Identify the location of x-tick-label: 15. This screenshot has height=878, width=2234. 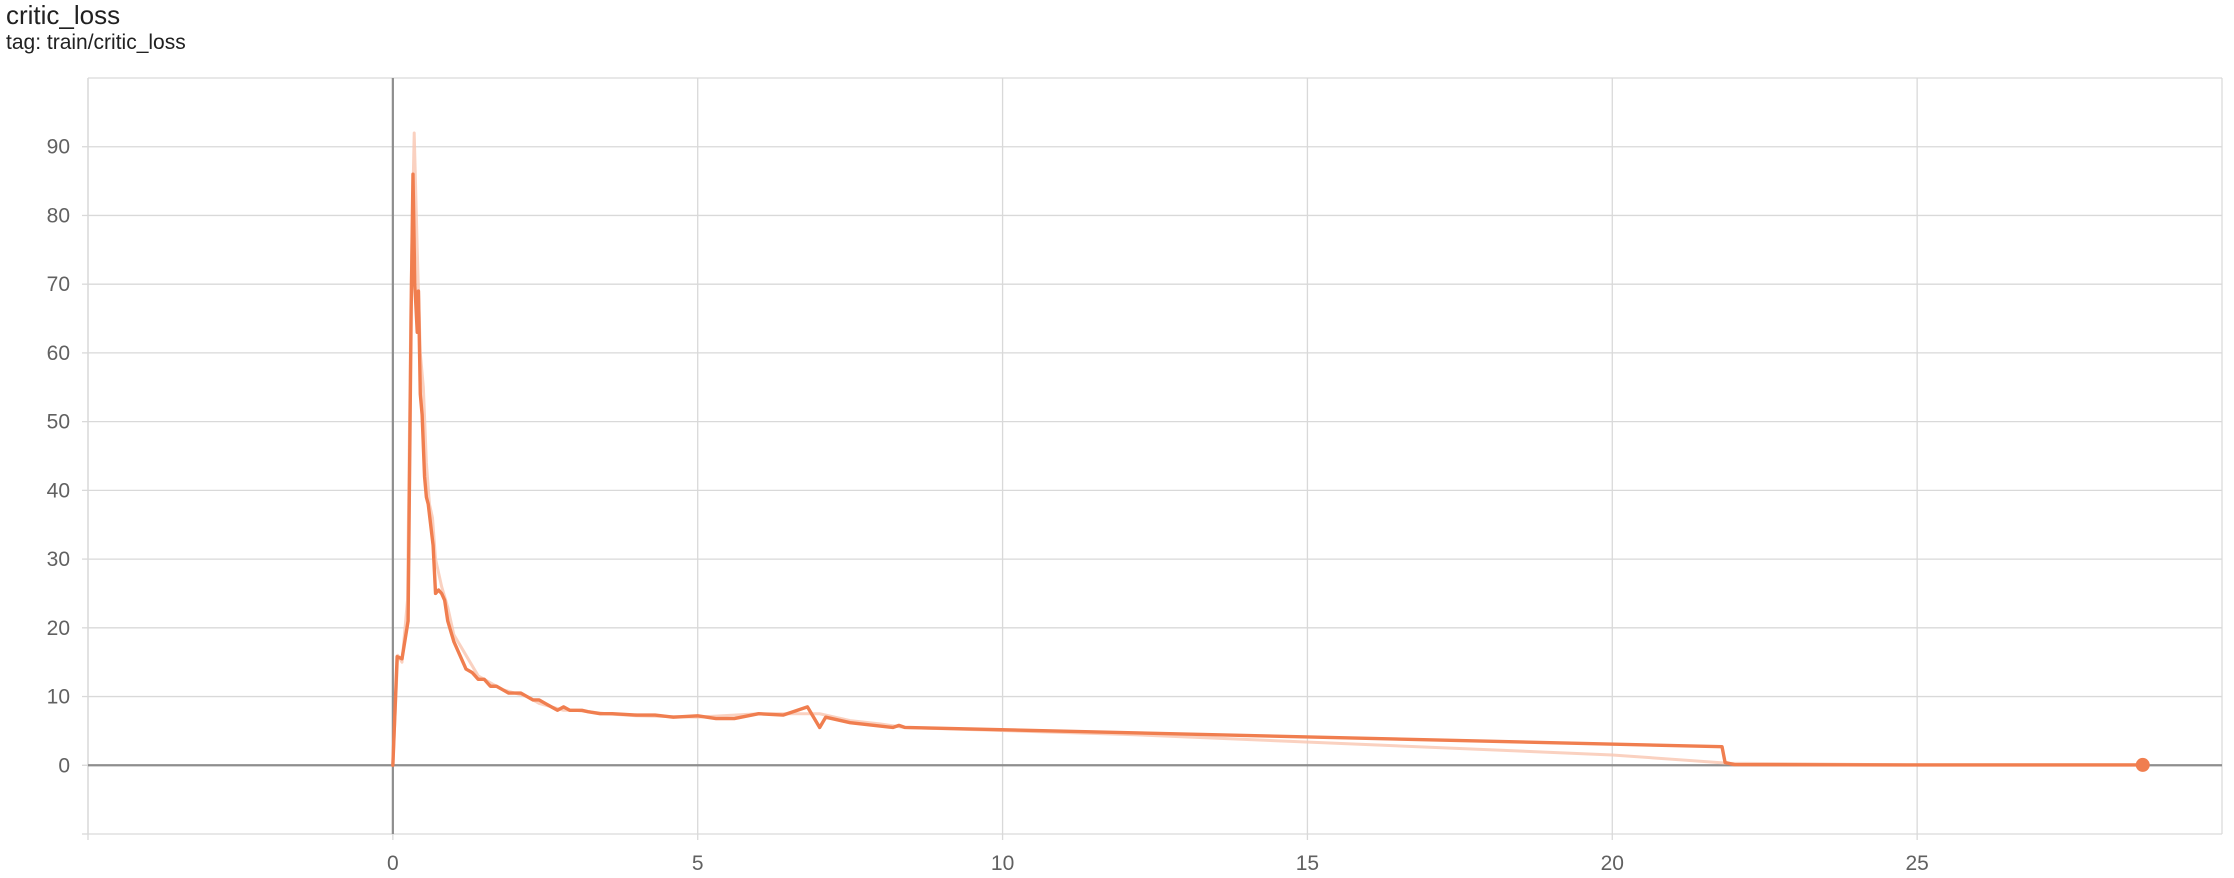
(1307, 863).